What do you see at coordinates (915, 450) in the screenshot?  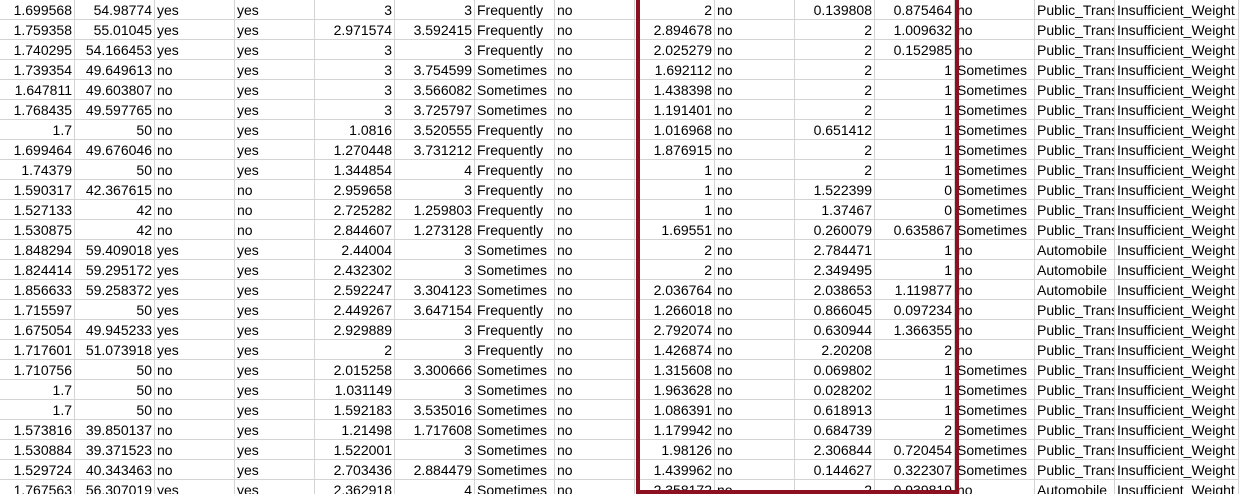 I see `table-cell: 0.720454` at bounding box center [915, 450].